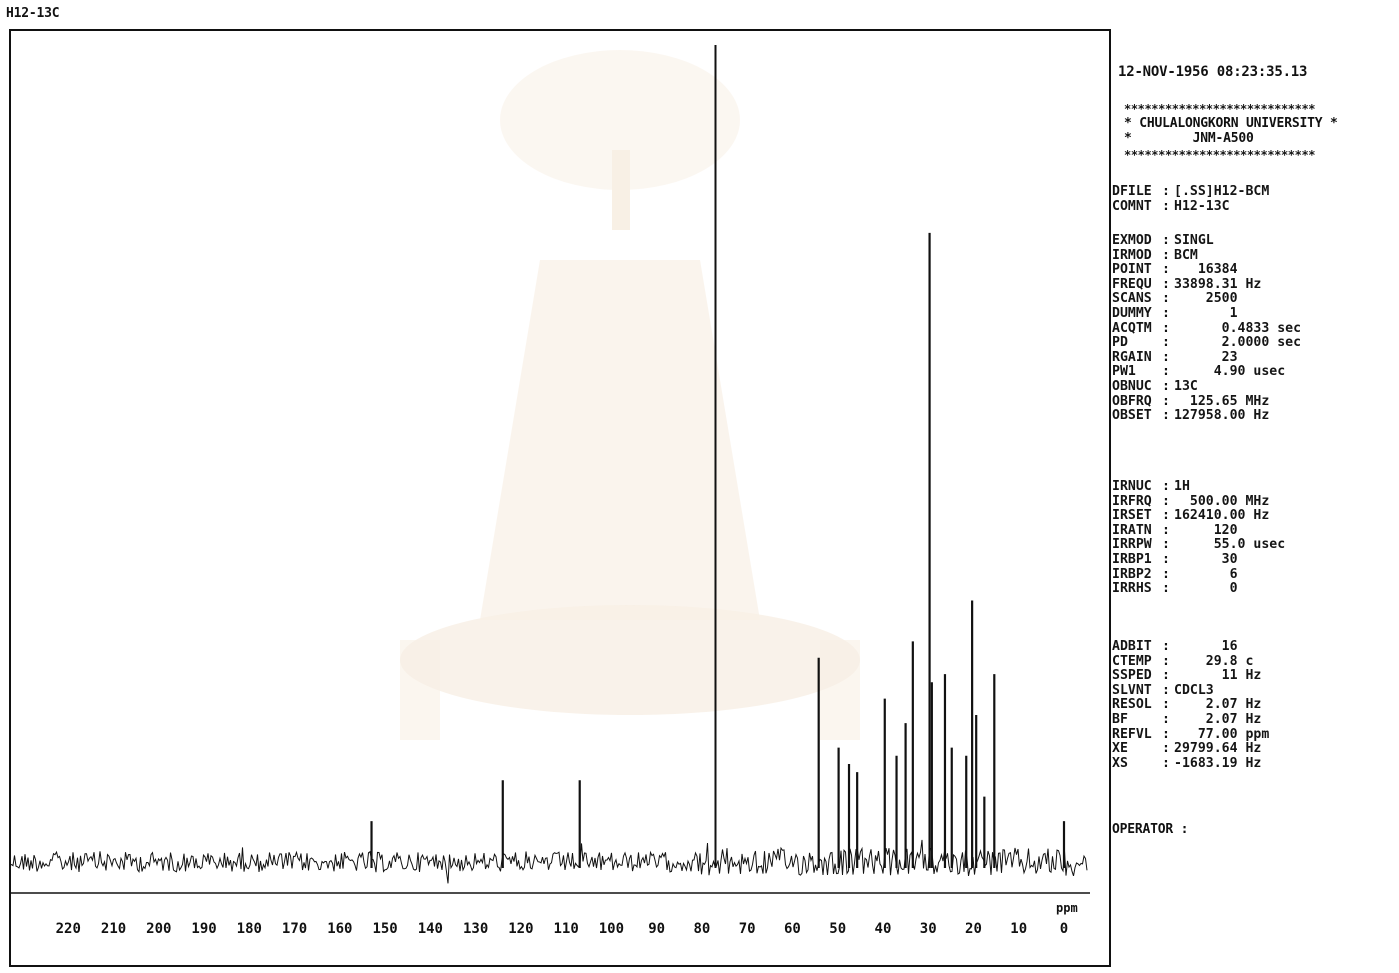 This screenshot has width=1399, height=973. I want to click on x-tick-label-40: 40, so click(883, 929).